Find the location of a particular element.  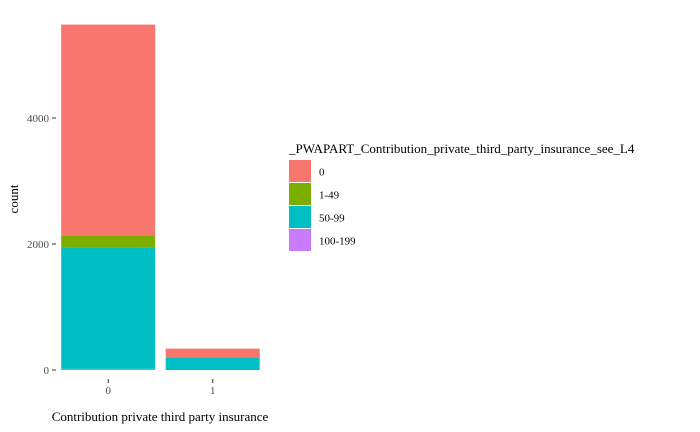

y-axis: 0 2000 4000 is located at coordinates (41, 245).